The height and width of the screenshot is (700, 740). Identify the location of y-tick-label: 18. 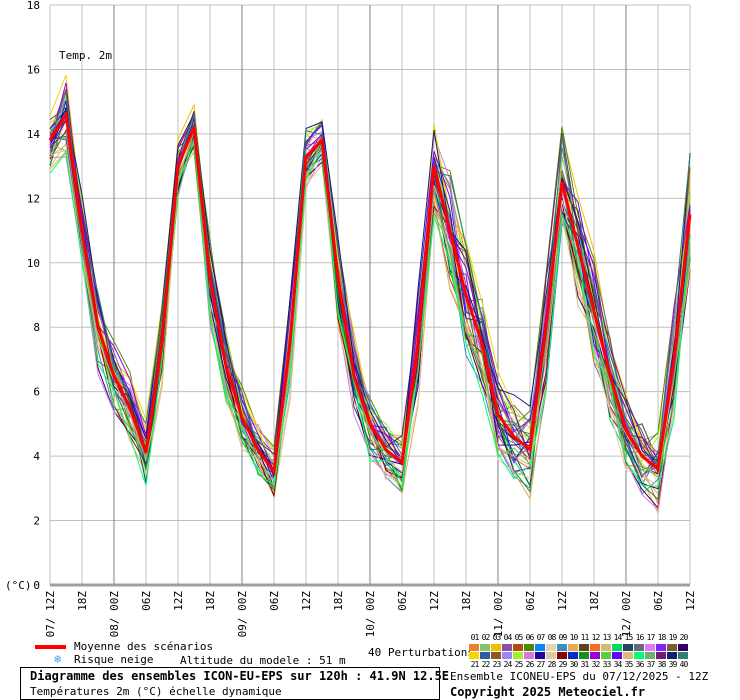
(33, 6).